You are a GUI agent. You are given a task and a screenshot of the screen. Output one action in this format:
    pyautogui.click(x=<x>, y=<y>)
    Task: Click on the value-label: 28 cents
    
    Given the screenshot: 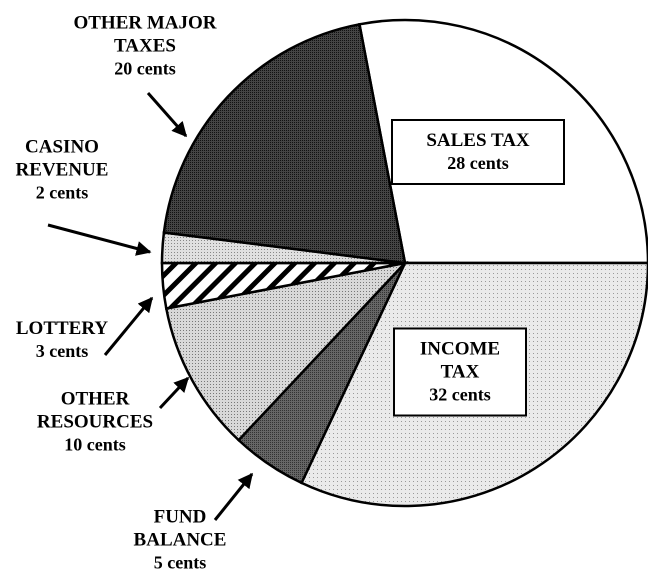 What is the action you would take?
    pyautogui.click(x=478, y=163)
    